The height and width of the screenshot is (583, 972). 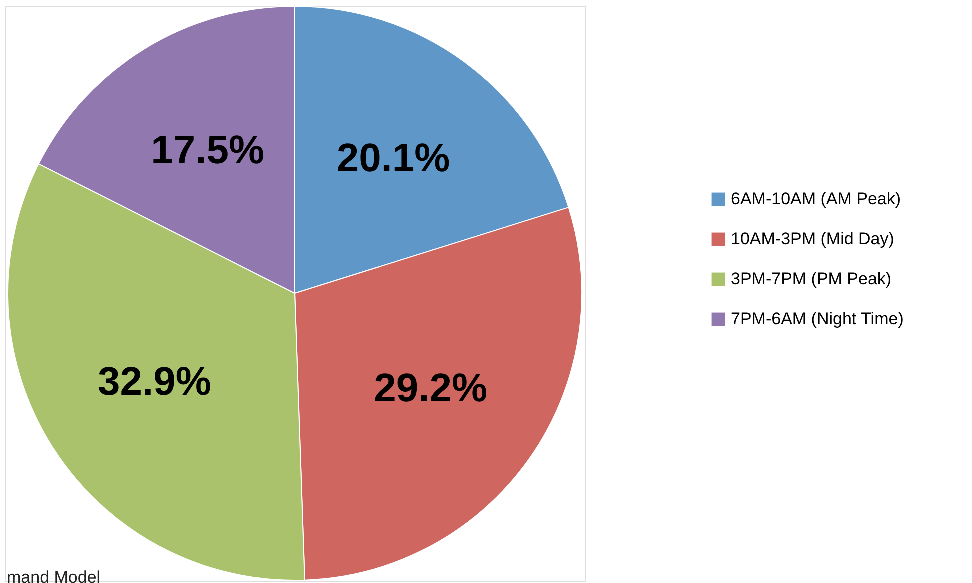 I want to click on legend-label: 3PM-7PM (PM Peak), so click(x=811, y=279).